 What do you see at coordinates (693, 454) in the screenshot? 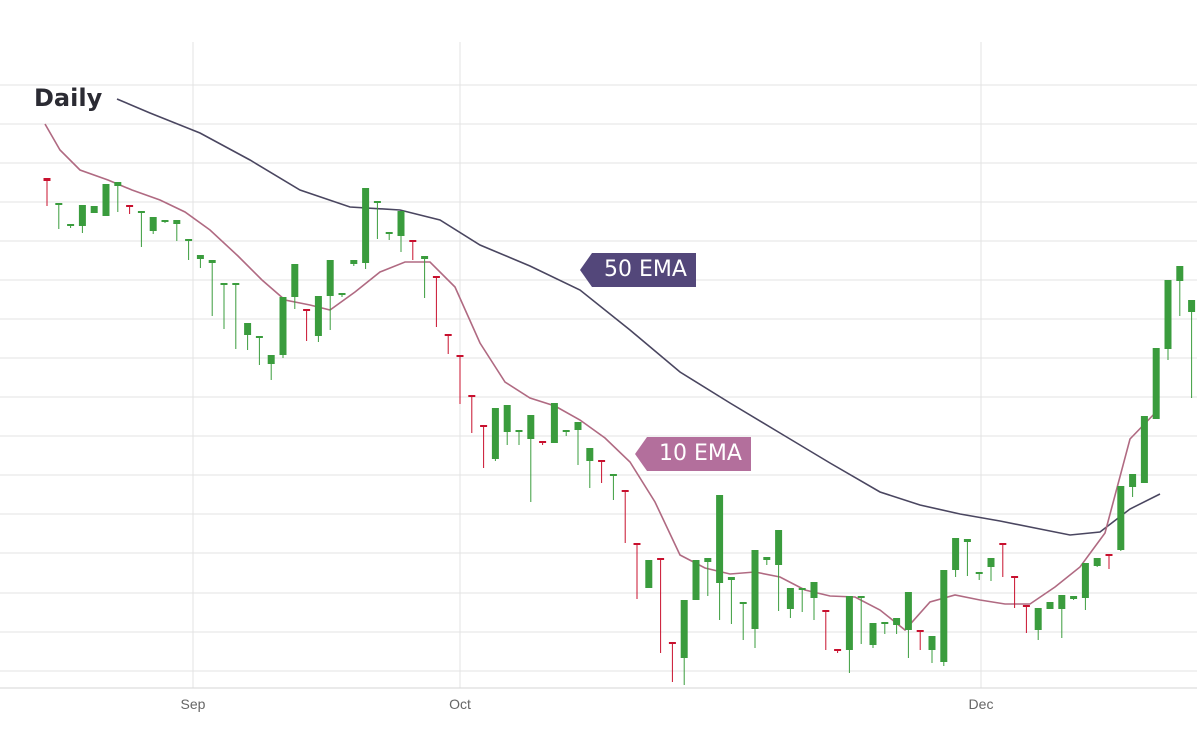
I see `ema-10-label: 10 EMA` at bounding box center [693, 454].